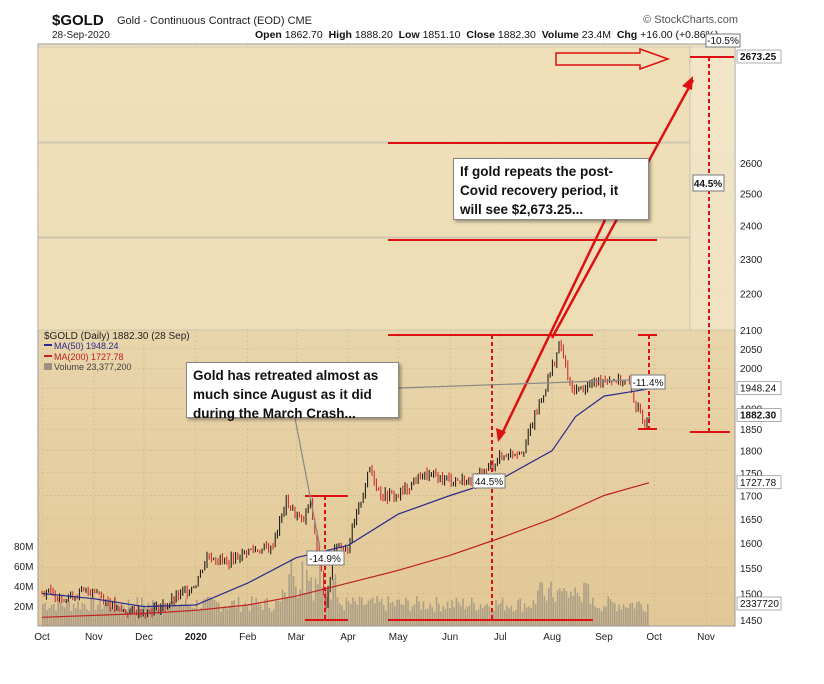 Image resolution: width=824 pixels, height=684 pixels. I want to click on callout-pointer-sept, so click(514, 384).